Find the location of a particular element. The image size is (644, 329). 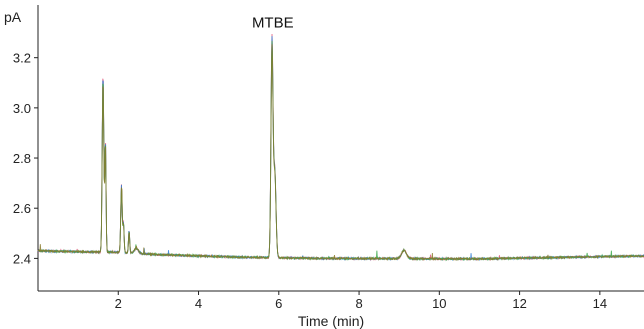

x-tick-label: 2 is located at coordinates (118, 303).